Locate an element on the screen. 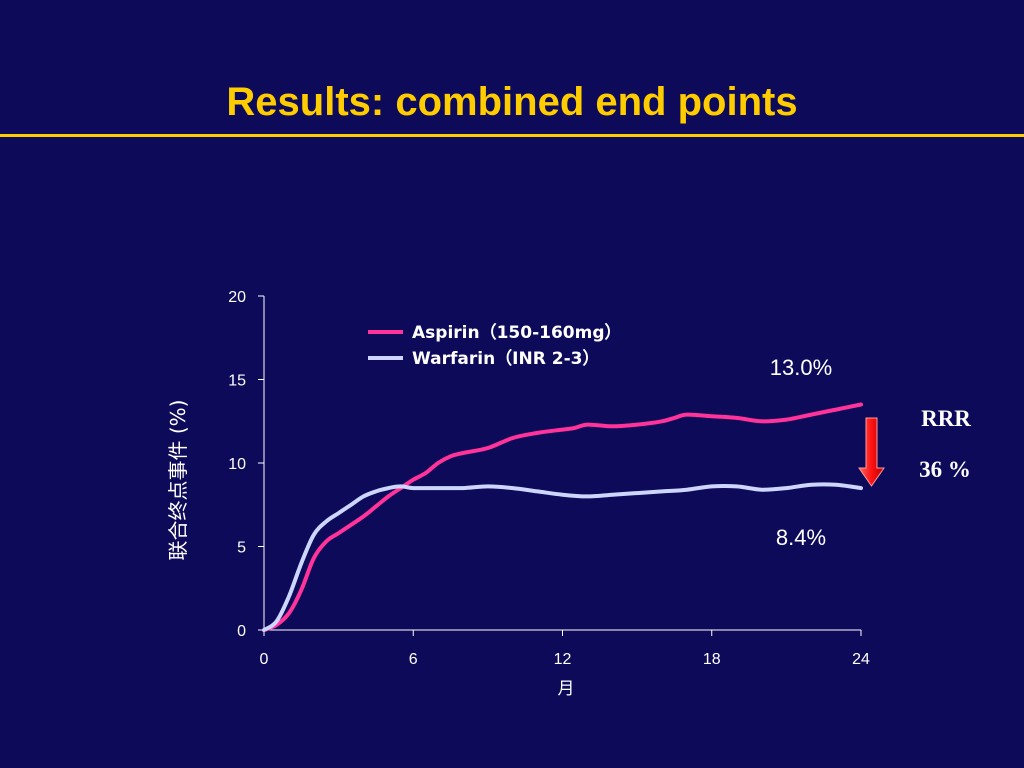 The height and width of the screenshot is (768, 1024). rrr-label: RRR is located at coordinates (946, 418).